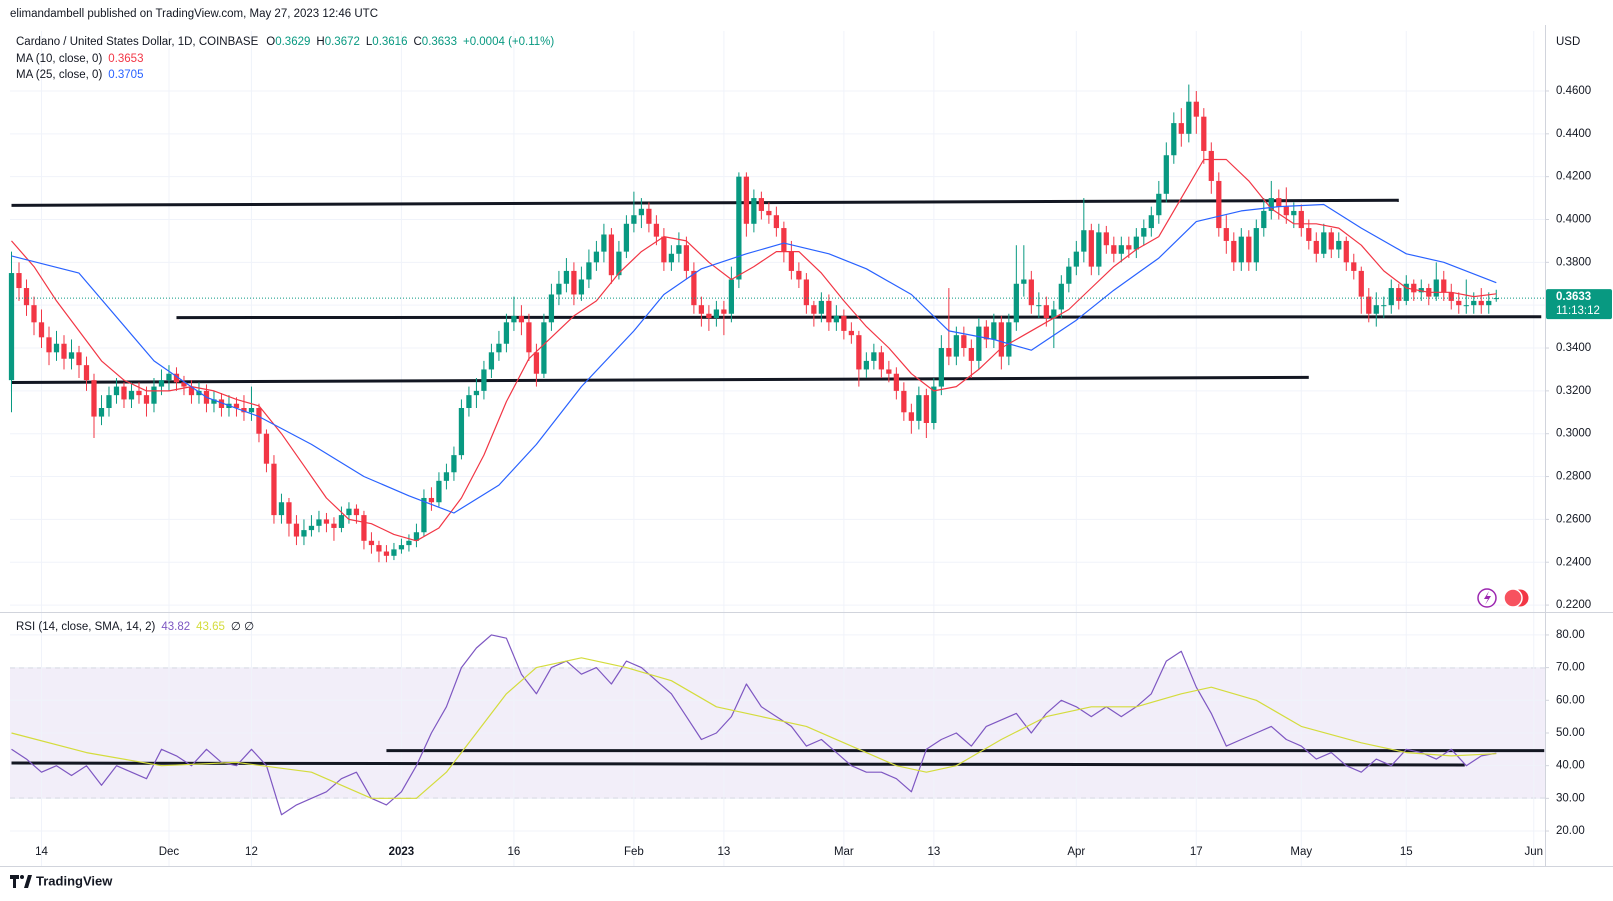 Image resolution: width=1613 pixels, height=901 pixels. Describe the element at coordinates (1570, 635) in the screenshot. I see `y-tick-label: 80.00` at that location.